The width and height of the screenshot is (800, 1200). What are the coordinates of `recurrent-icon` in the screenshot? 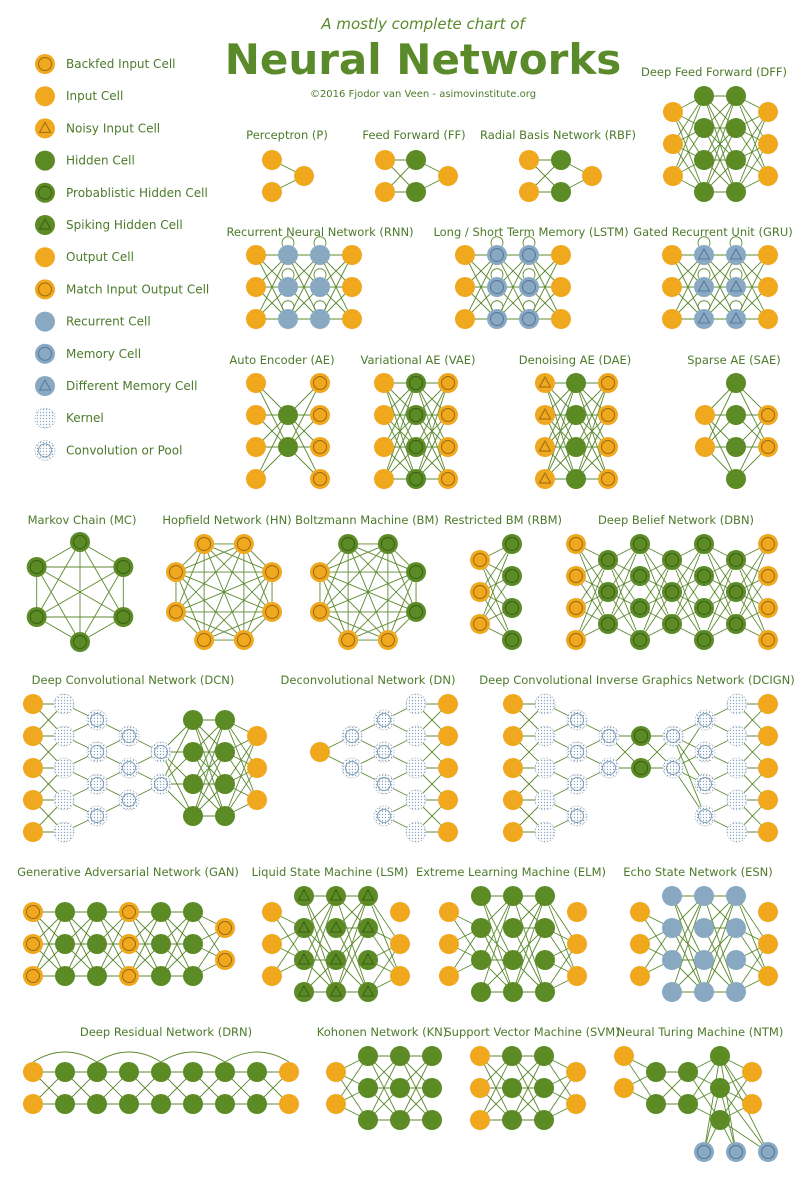 It's located at (45, 321).